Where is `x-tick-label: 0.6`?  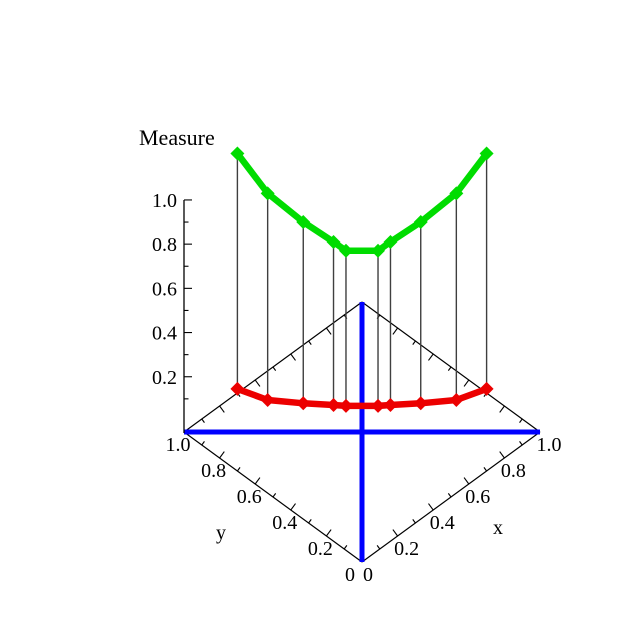 x-tick-label: 0.6 is located at coordinates (477, 497).